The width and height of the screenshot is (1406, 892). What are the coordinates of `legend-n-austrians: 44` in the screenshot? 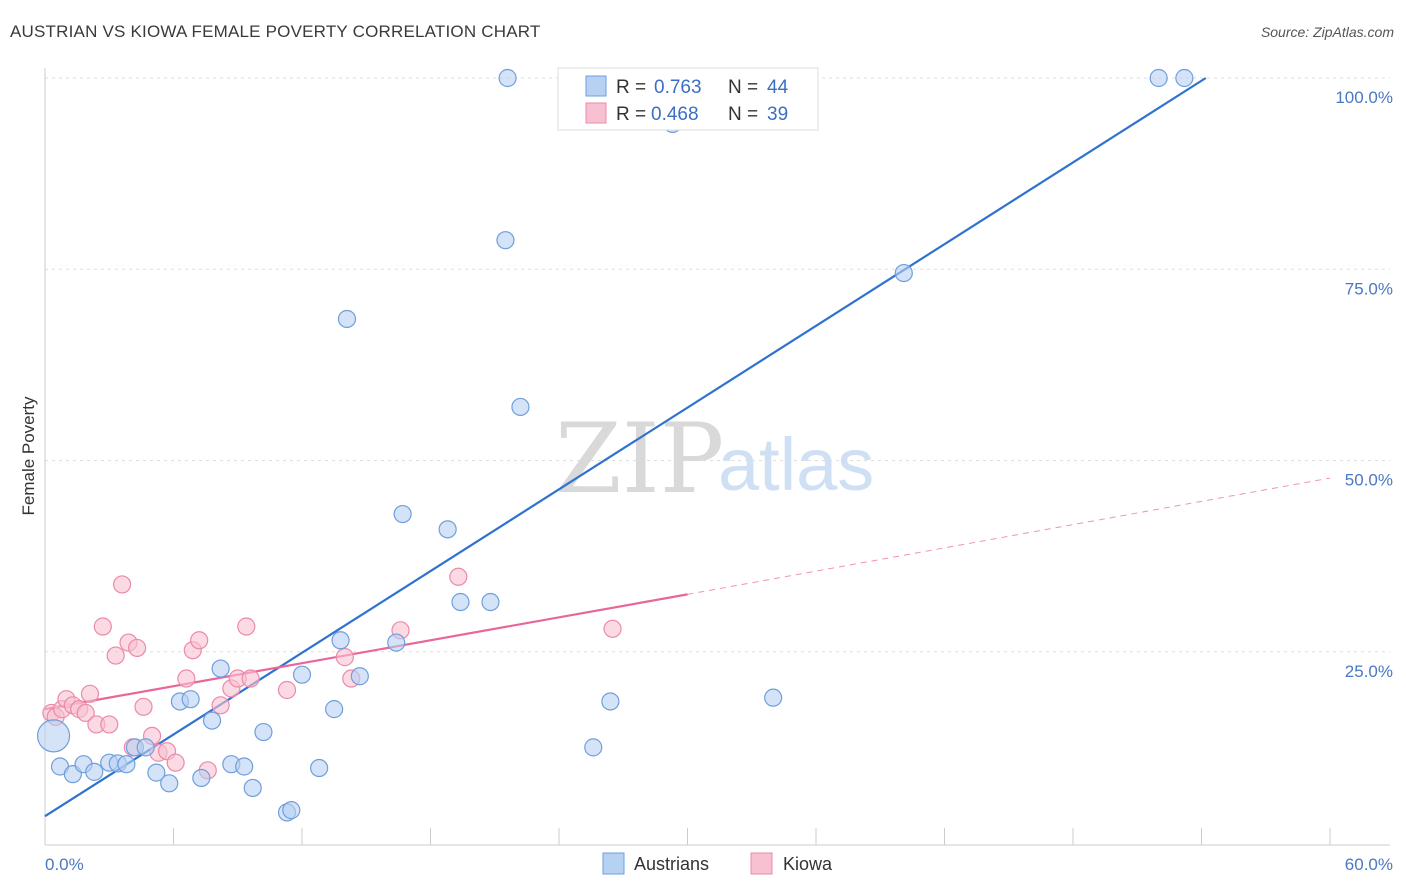 It's located at (778, 87).